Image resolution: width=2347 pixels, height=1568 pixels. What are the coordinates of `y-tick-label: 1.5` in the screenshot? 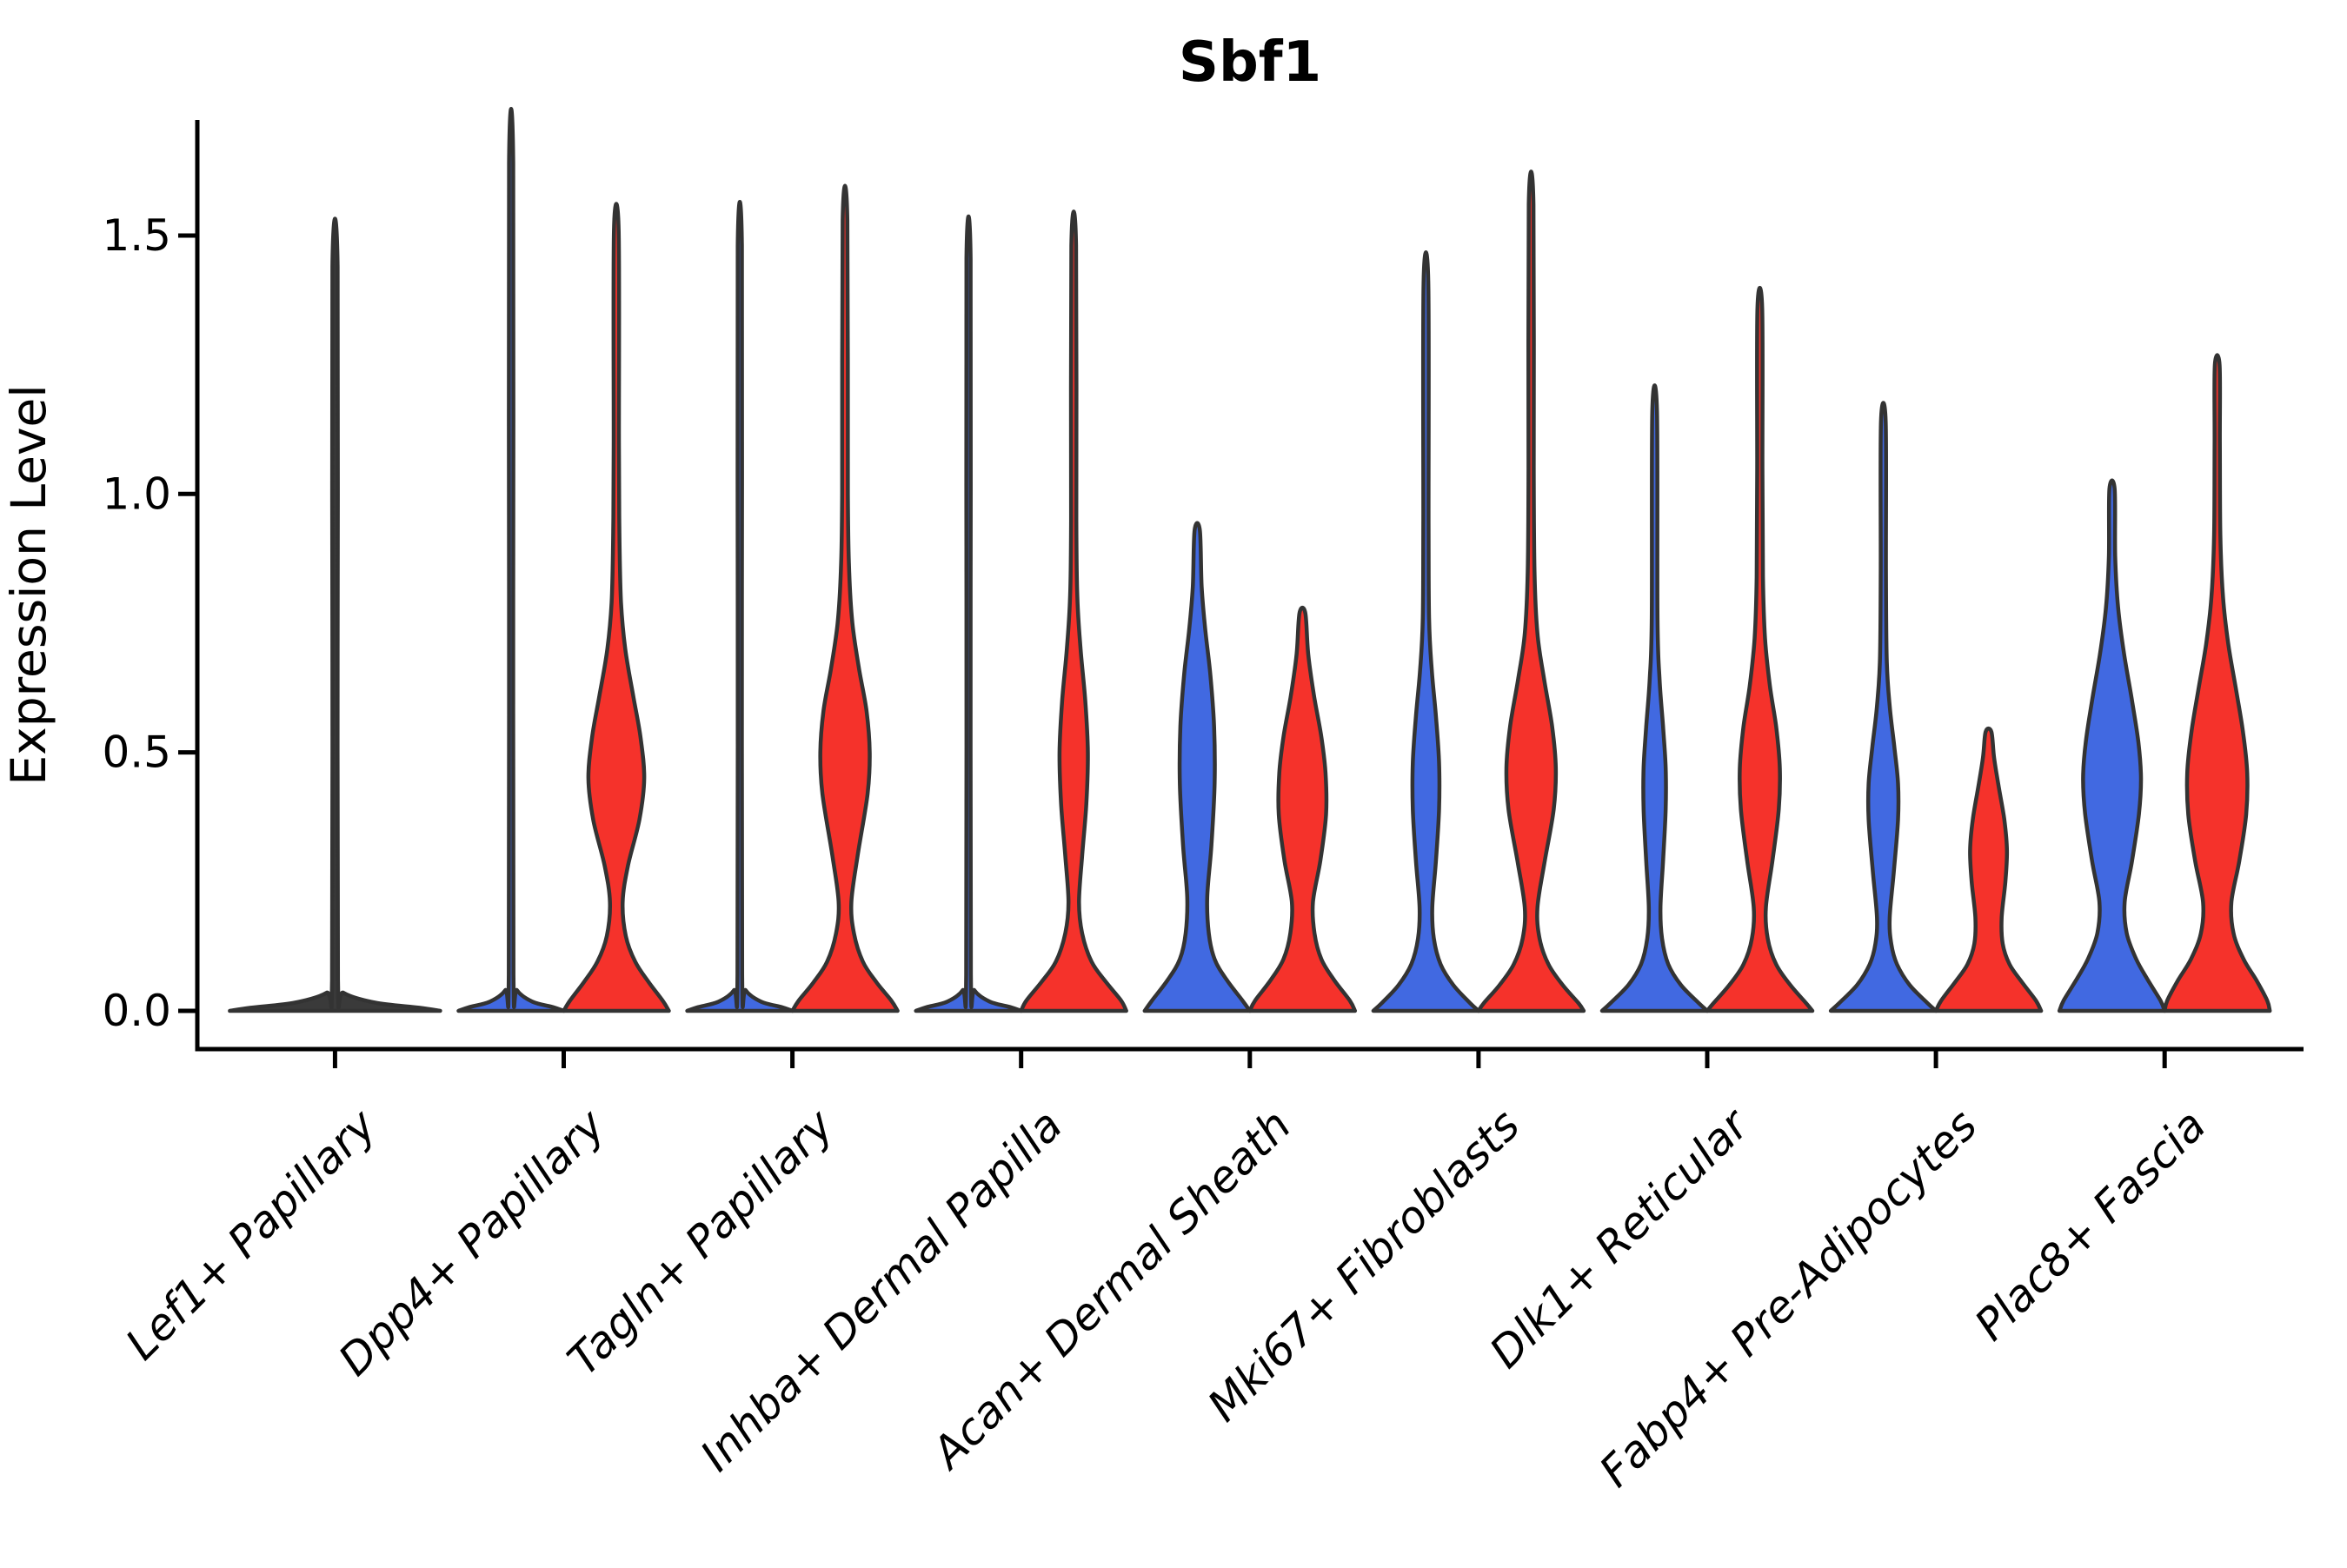 It's located at (136, 235).